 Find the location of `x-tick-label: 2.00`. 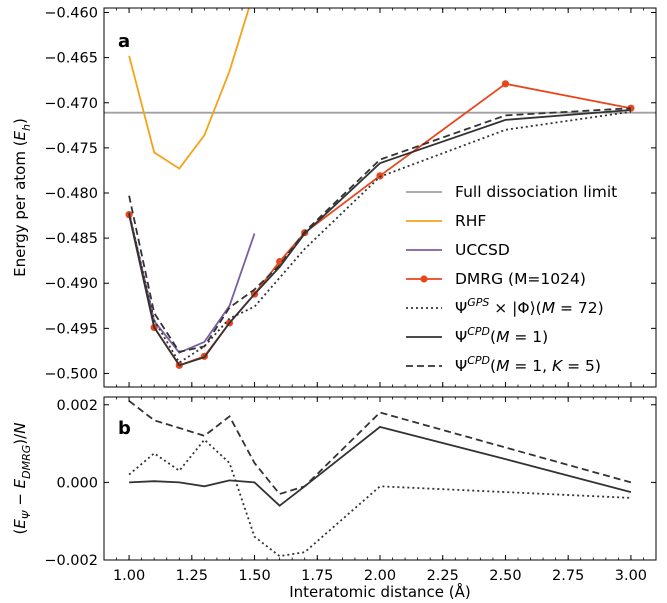

x-tick-label: 2.00 is located at coordinates (380, 576).